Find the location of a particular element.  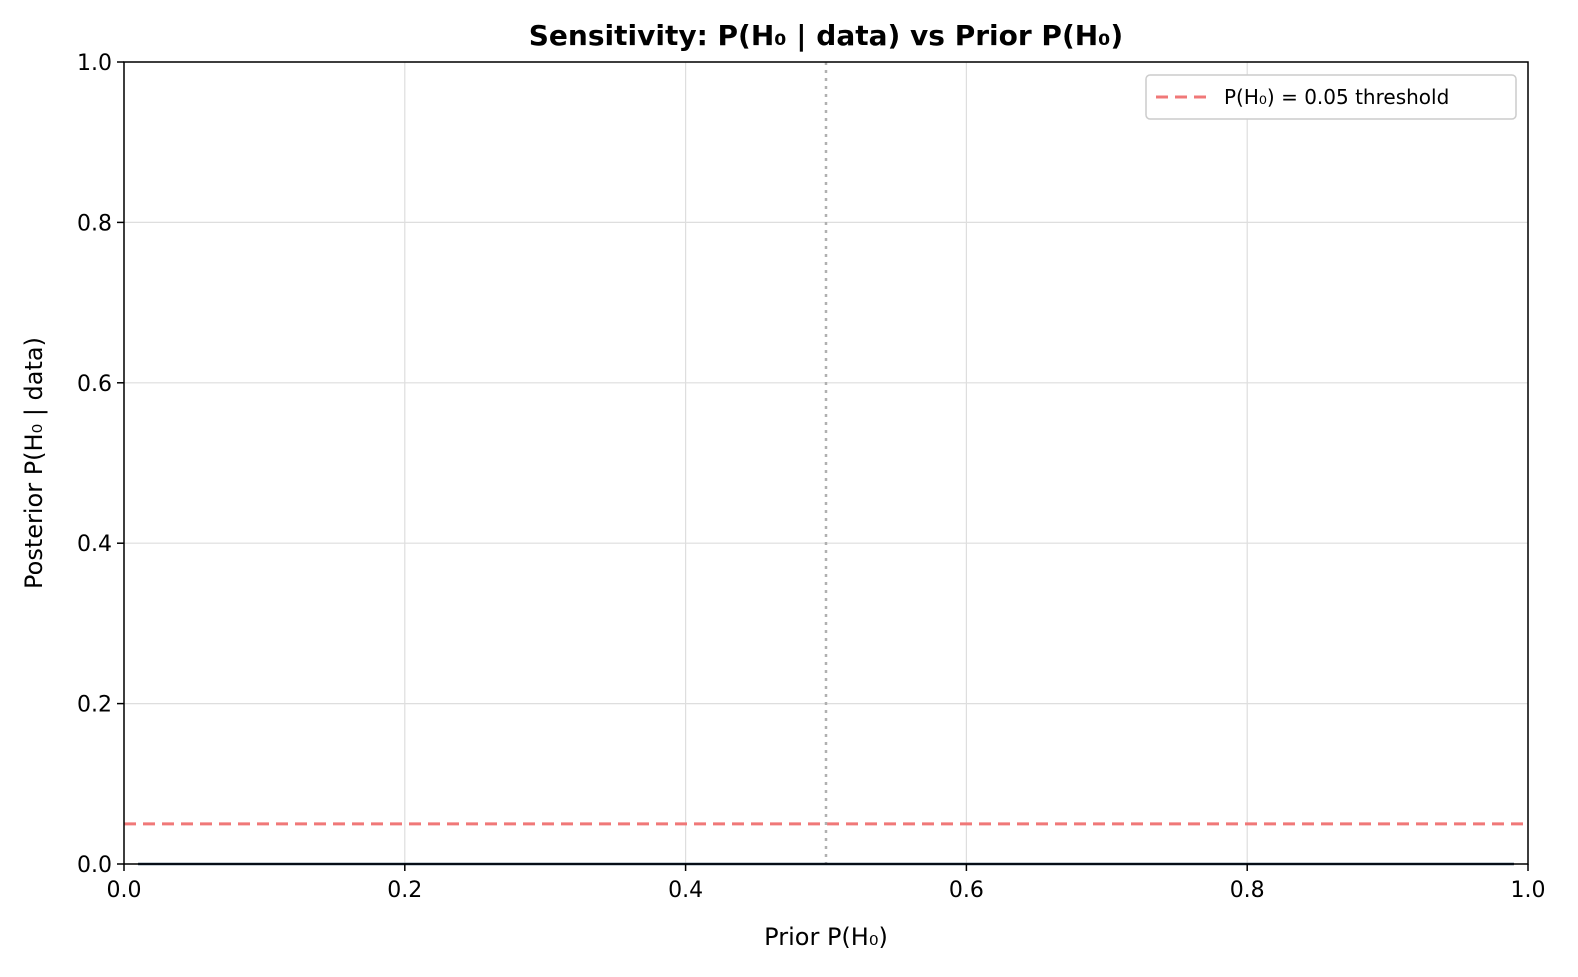

chart-title: Sensitivity: P(H₀ | data) vs Prior P(H₀) is located at coordinates (826, 35).